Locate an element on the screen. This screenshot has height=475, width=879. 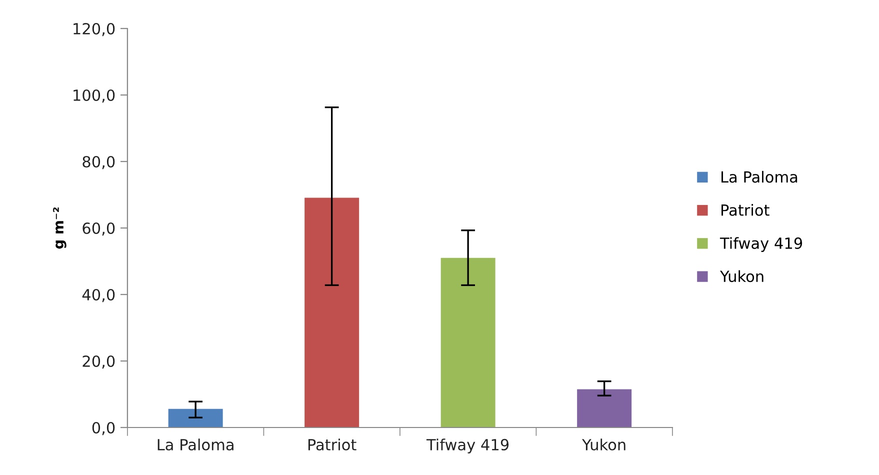
legend-label: Patriot is located at coordinates (746, 210).